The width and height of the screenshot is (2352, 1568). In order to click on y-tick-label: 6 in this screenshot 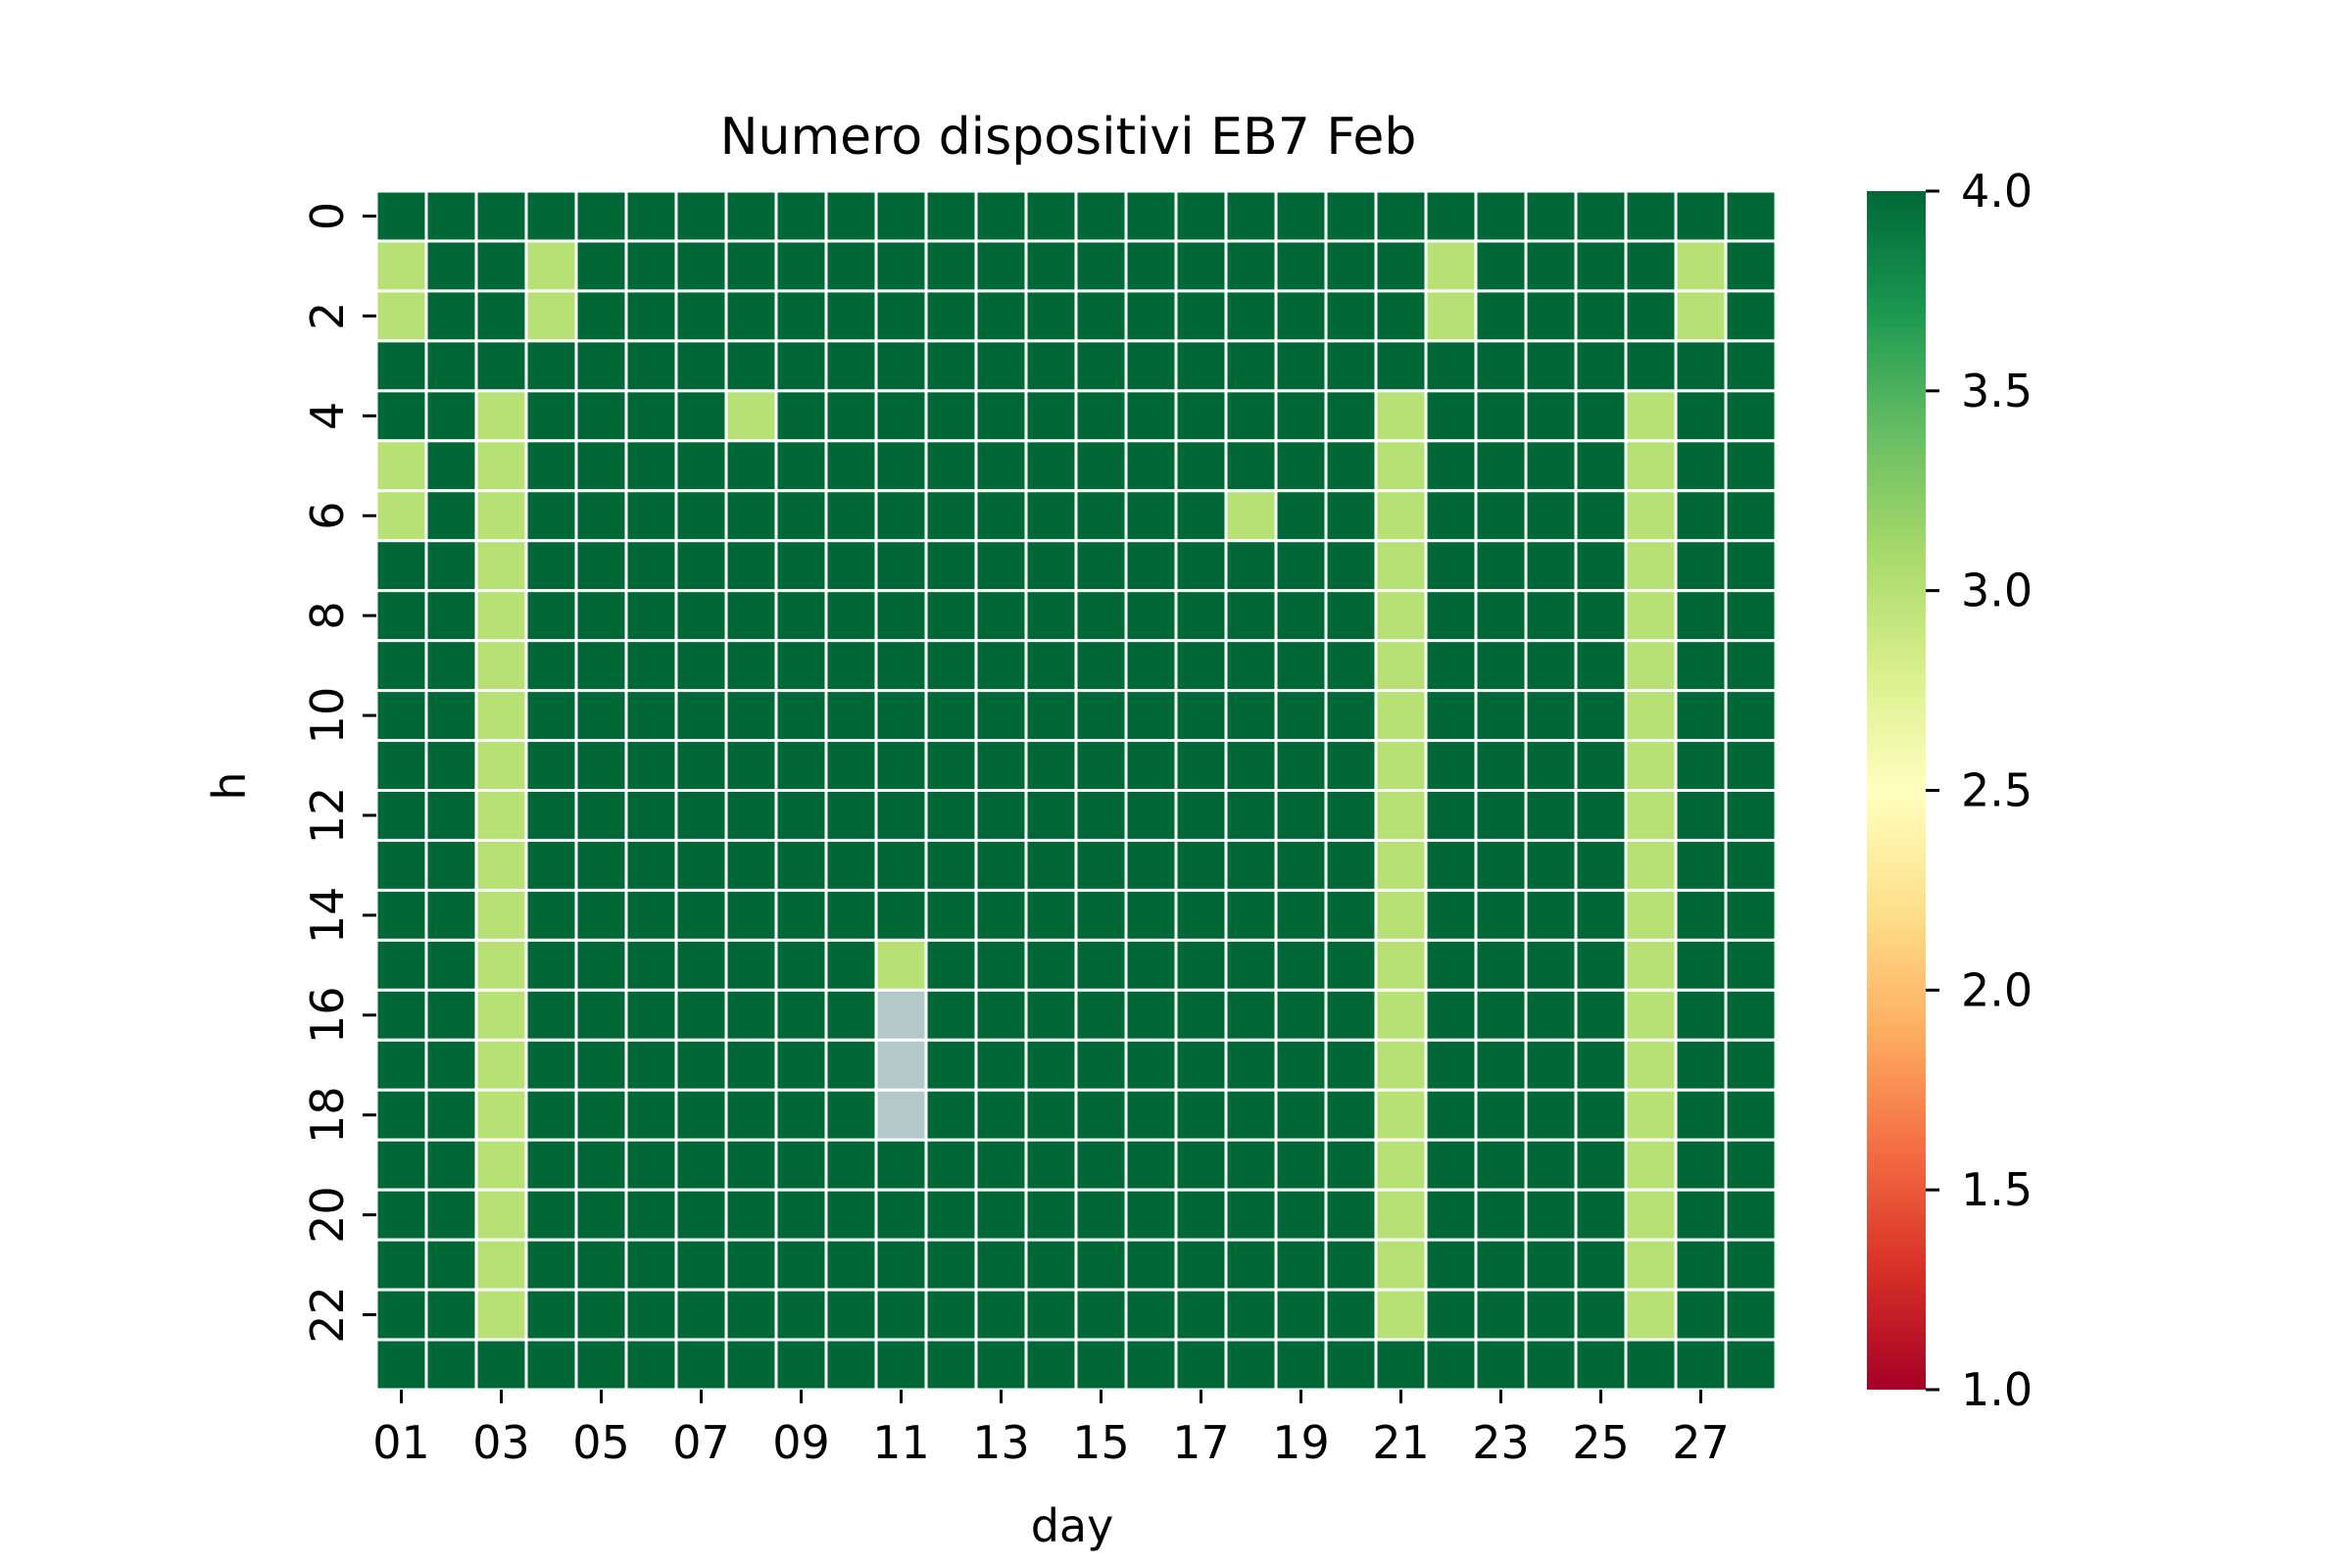, I will do `click(327, 516)`.